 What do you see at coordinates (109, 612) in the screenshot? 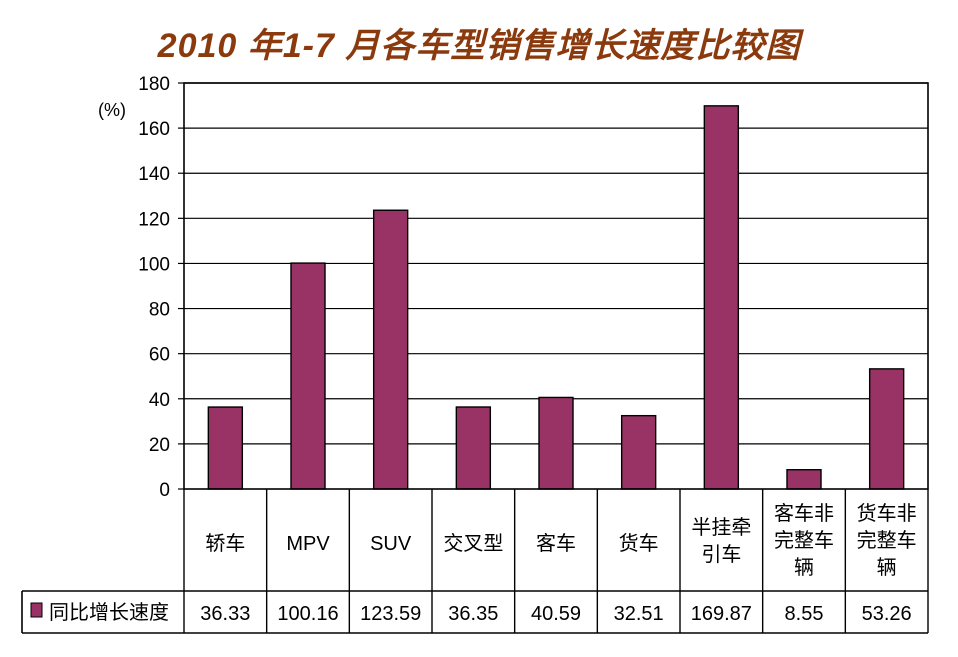
I see `legend-label: 同比增长速度` at bounding box center [109, 612].